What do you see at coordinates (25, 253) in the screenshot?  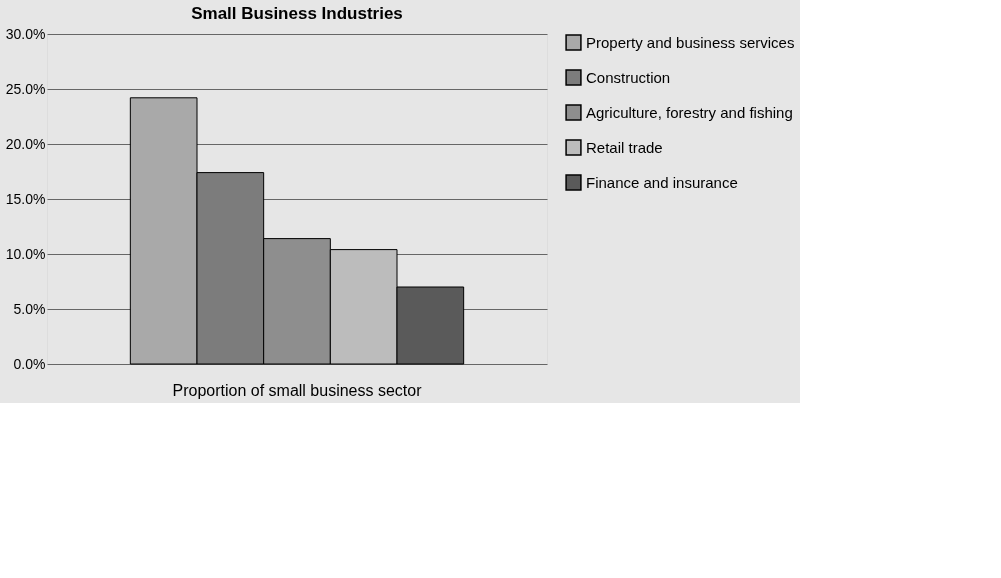 I see `y-tick-label: 10.0%` at bounding box center [25, 253].